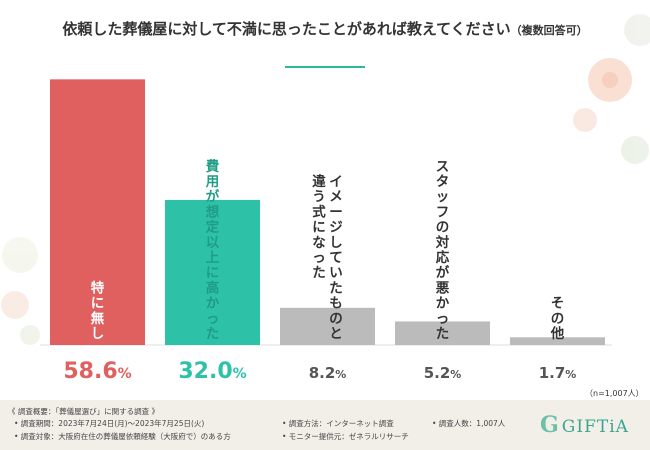 The image size is (650, 450). What do you see at coordinates (328, 373) in the screenshot?
I see `value-label-2: 8.2%` at bounding box center [328, 373].